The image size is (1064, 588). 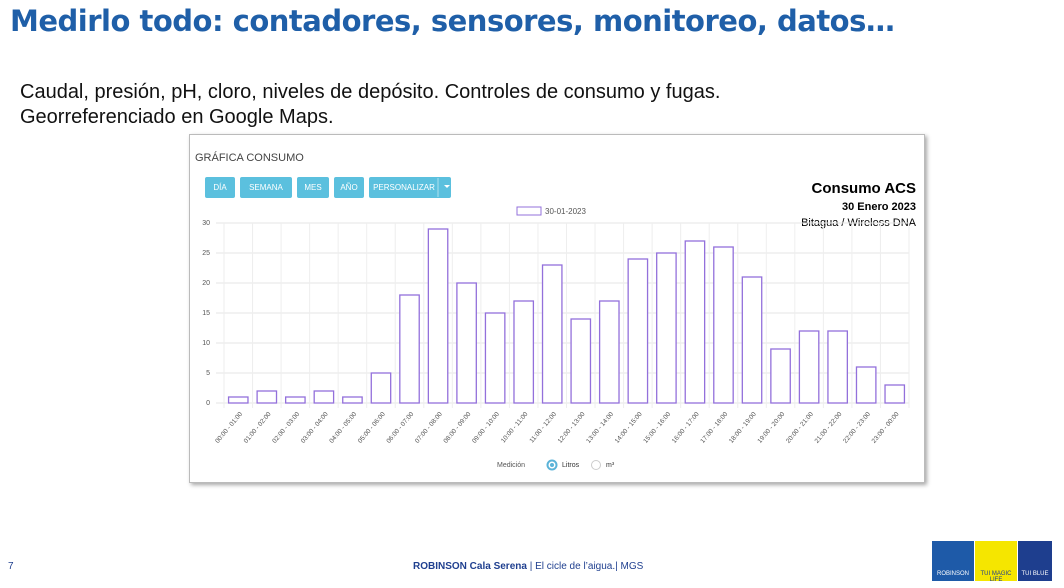 What do you see at coordinates (879, 207) in the screenshot?
I see `annotation: 30 Enero 2023` at bounding box center [879, 207].